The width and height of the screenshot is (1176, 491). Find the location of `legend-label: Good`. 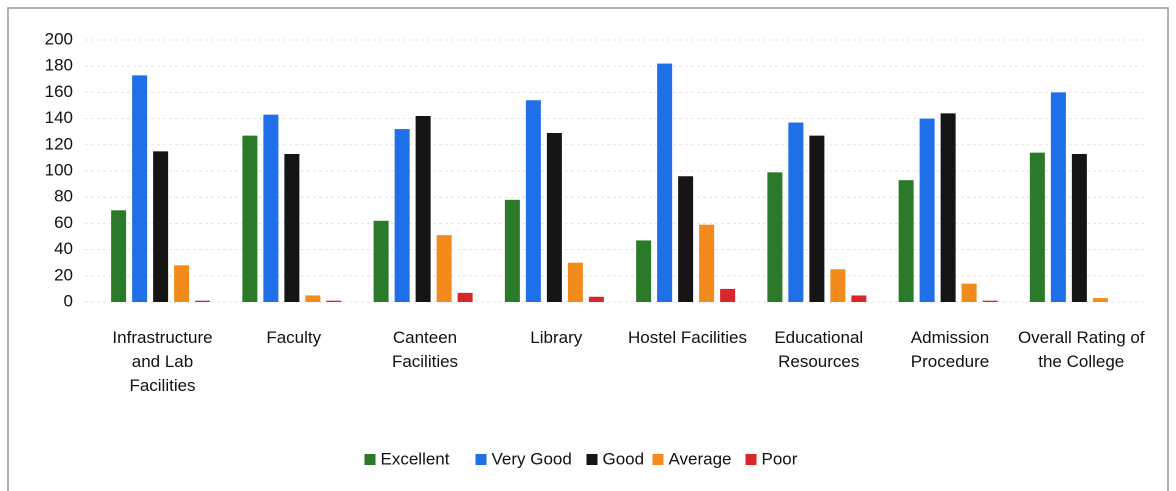

legend-label: Good is located at coordinates (624, 458).